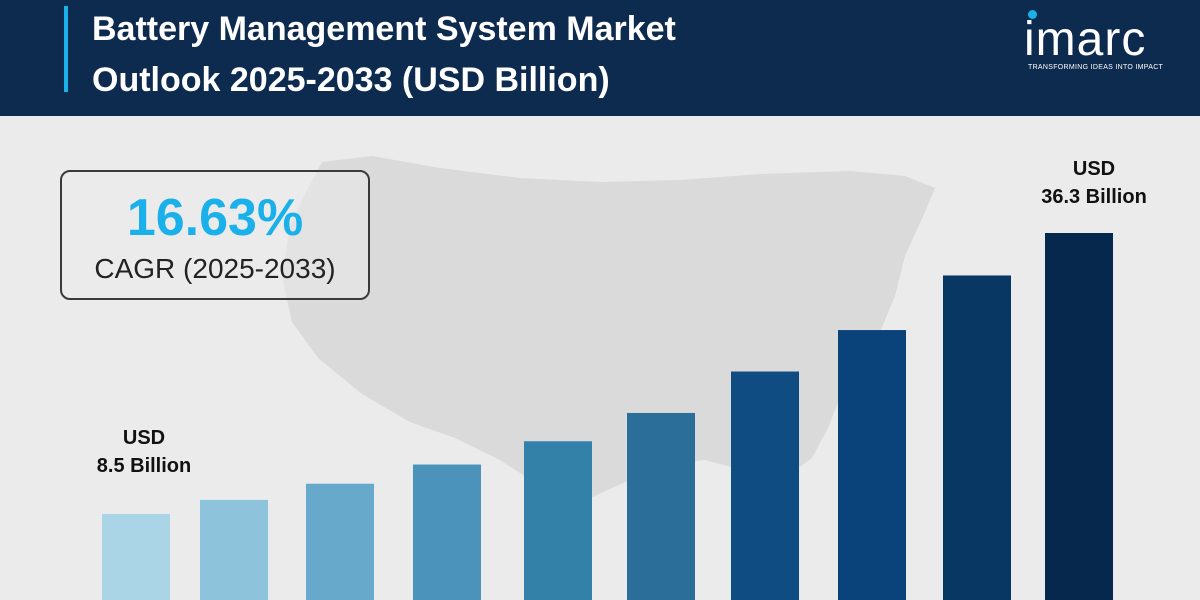 This screenshot has width=1200, height=600. I want to click on cagr-label: CAGR (2025-2033), so click(215, 268).